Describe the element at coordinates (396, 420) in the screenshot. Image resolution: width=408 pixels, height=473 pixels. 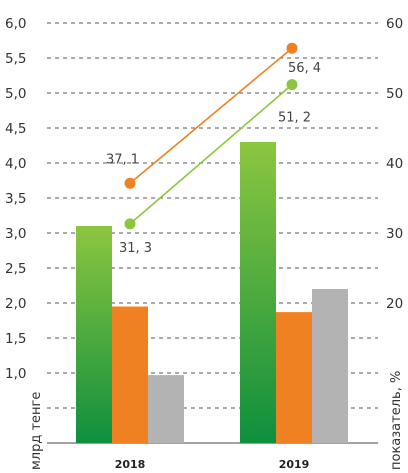
I see `right-axis-title: показатель, %` at that location.